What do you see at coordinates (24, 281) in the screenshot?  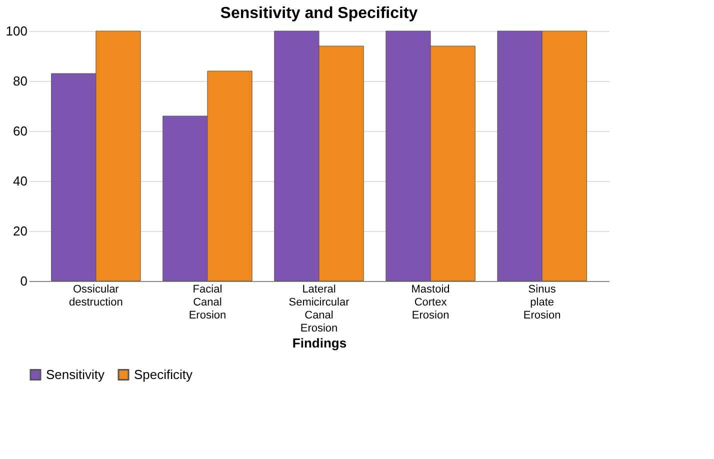 I see `y-tick-label: 0` at bounding box center [24, 281].